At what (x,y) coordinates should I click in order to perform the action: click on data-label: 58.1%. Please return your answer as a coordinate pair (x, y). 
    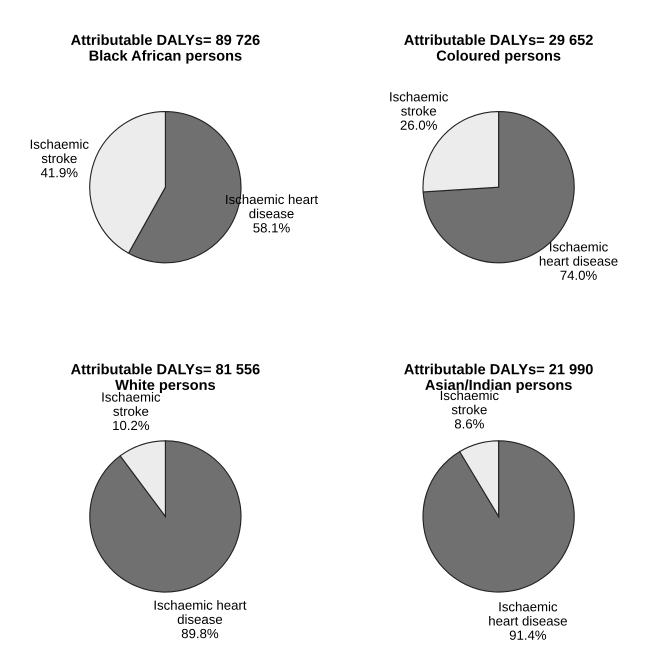
    Looking at the image, I should click on (271, 228).